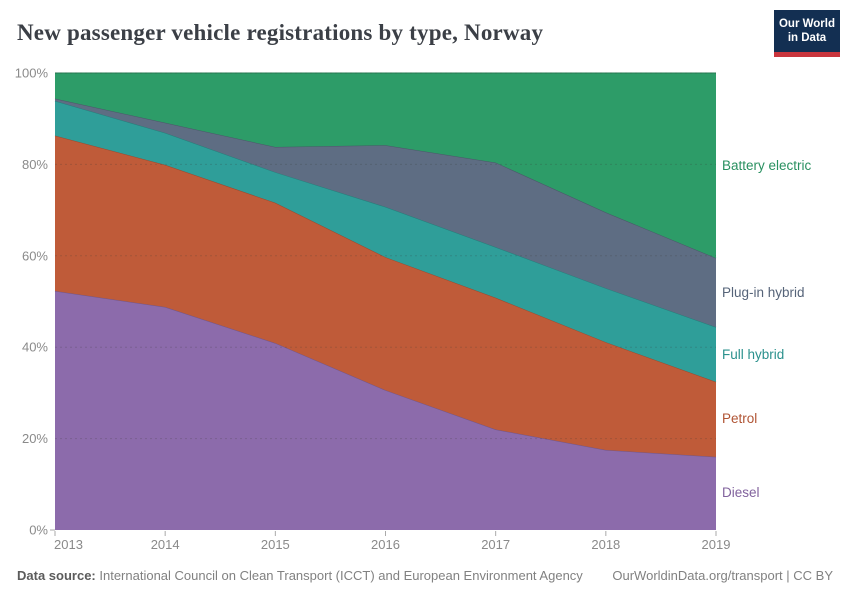 The height and width of the screenshot is (600, 850). What do you see at coordinates (767, 165) in the screenshot?
I see `legend-label-battery-electric: Battery electric` at bounding box center [767, 165].